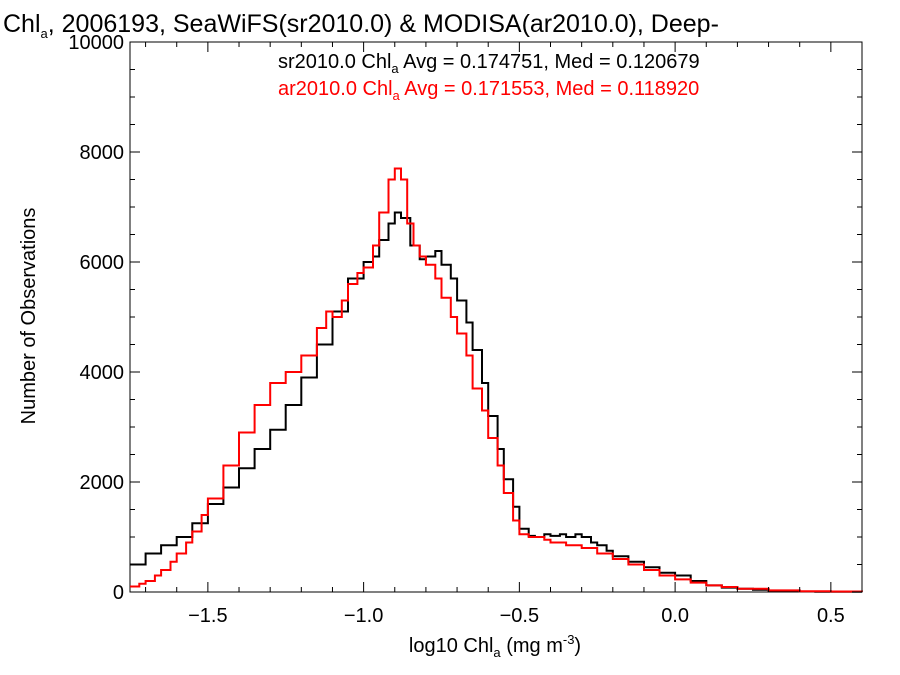  Describe the element at coordinates (363, 616) in the screenshot. I see `x-tick-label-1: −1.0` at that location.